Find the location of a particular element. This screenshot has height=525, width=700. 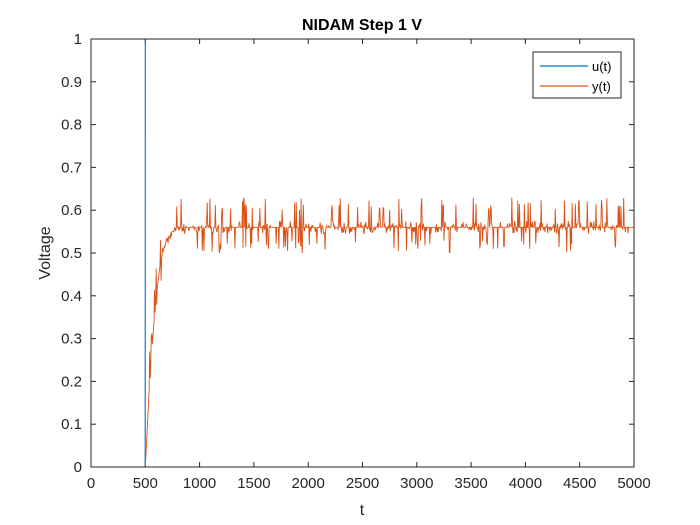

legend-box is located at coordinates (577, 75).